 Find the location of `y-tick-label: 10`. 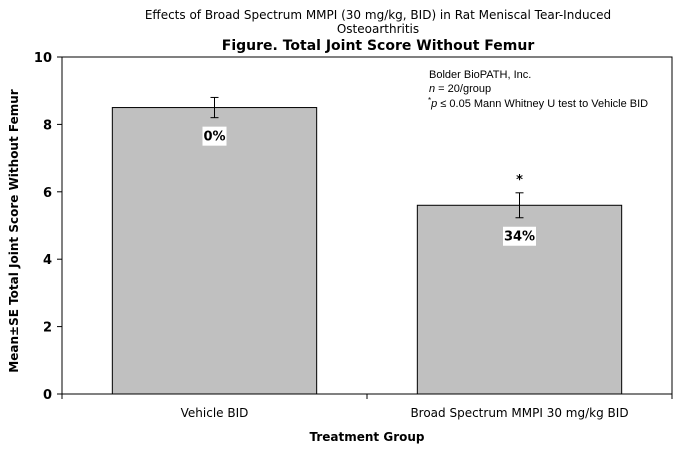

y-tick-label: 10 is located at coordinates (43, 58).